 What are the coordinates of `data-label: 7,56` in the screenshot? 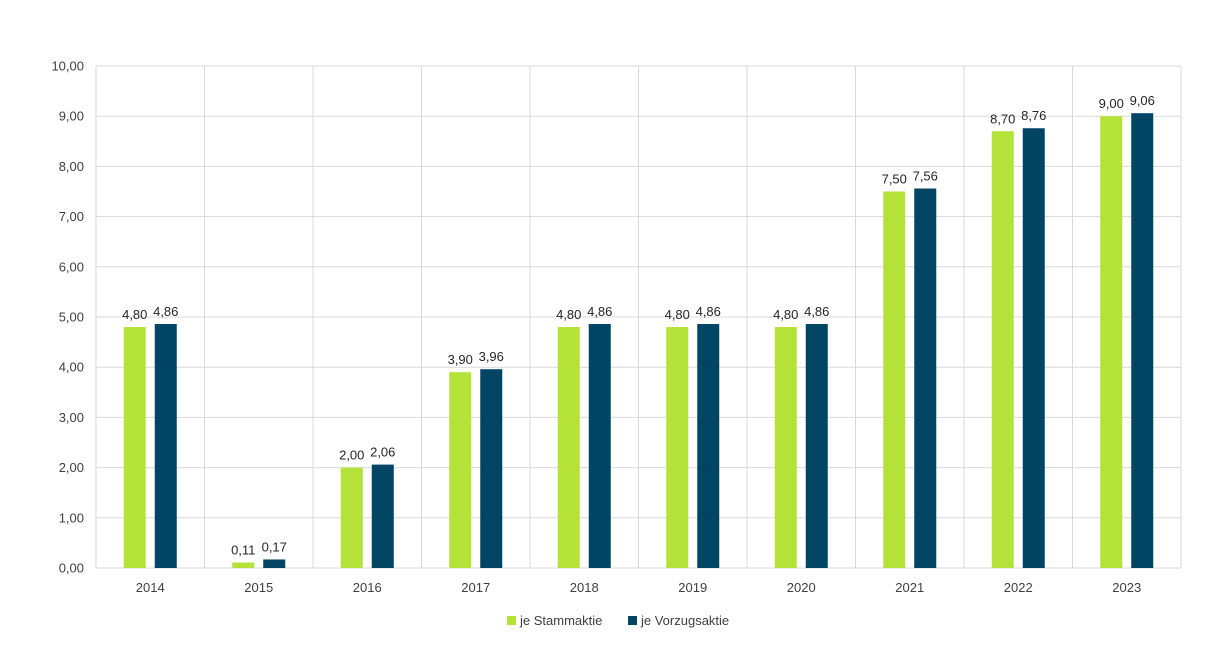 It's located at (925, 175).